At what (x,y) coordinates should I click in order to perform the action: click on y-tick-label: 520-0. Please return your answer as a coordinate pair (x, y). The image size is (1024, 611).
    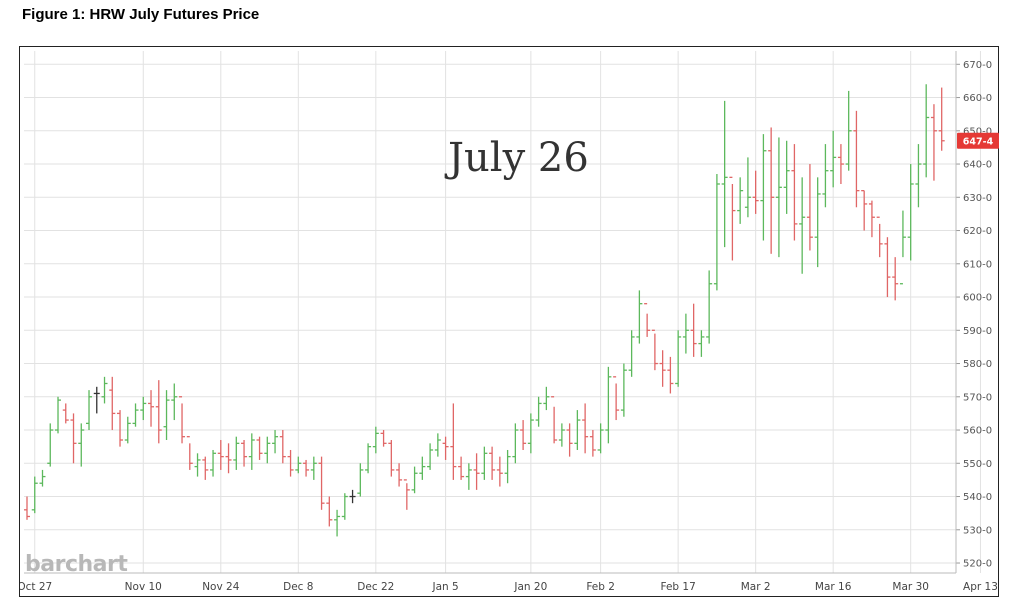
    Looking at the image, I should click on (977, 564).